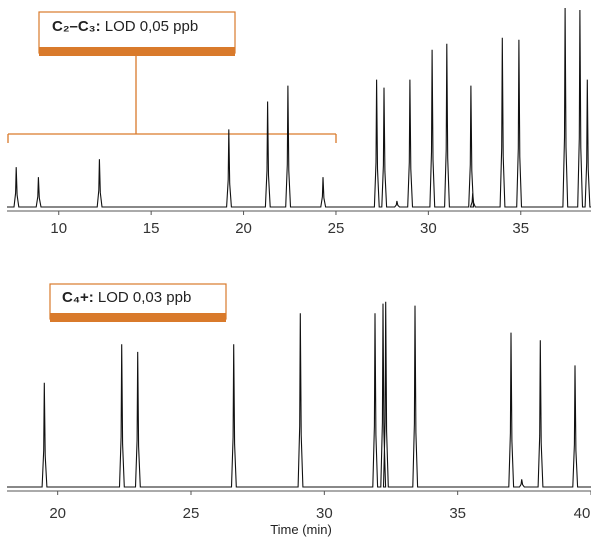 Image resolution: width=591 pixels, height=540 pixels. Describe the element at coordinates (301, 529) in the screenshot. I see `x-axis-title: Time (min)` at that location.